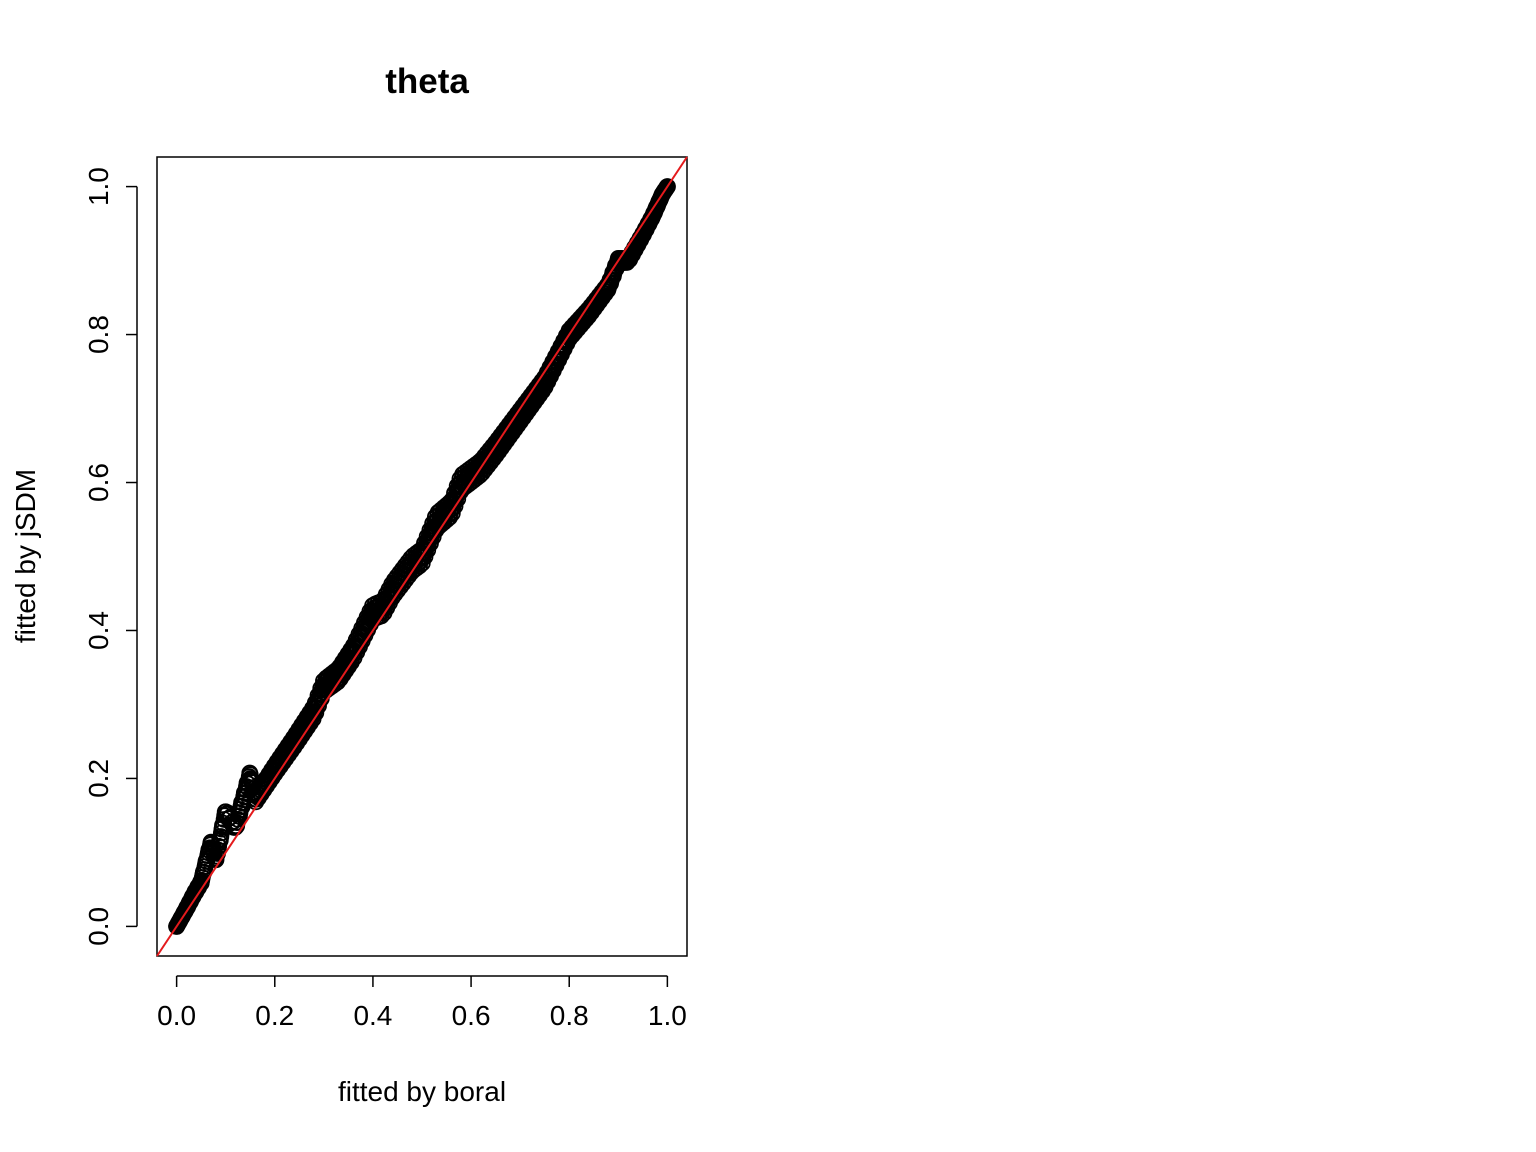 The width and height of the screenshot is (1536, 1152). I want to click on y-tick-label: 1.0, so click(98, 186).